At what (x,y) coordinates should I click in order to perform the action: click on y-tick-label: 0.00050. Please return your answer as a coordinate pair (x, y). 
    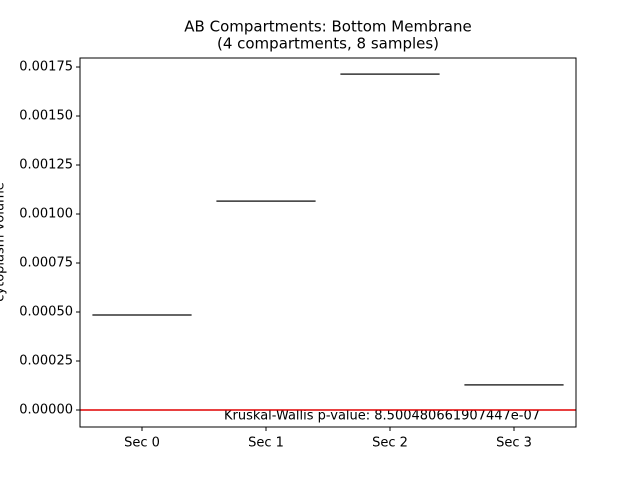
    Looking at the image, I should click on (46, 312).